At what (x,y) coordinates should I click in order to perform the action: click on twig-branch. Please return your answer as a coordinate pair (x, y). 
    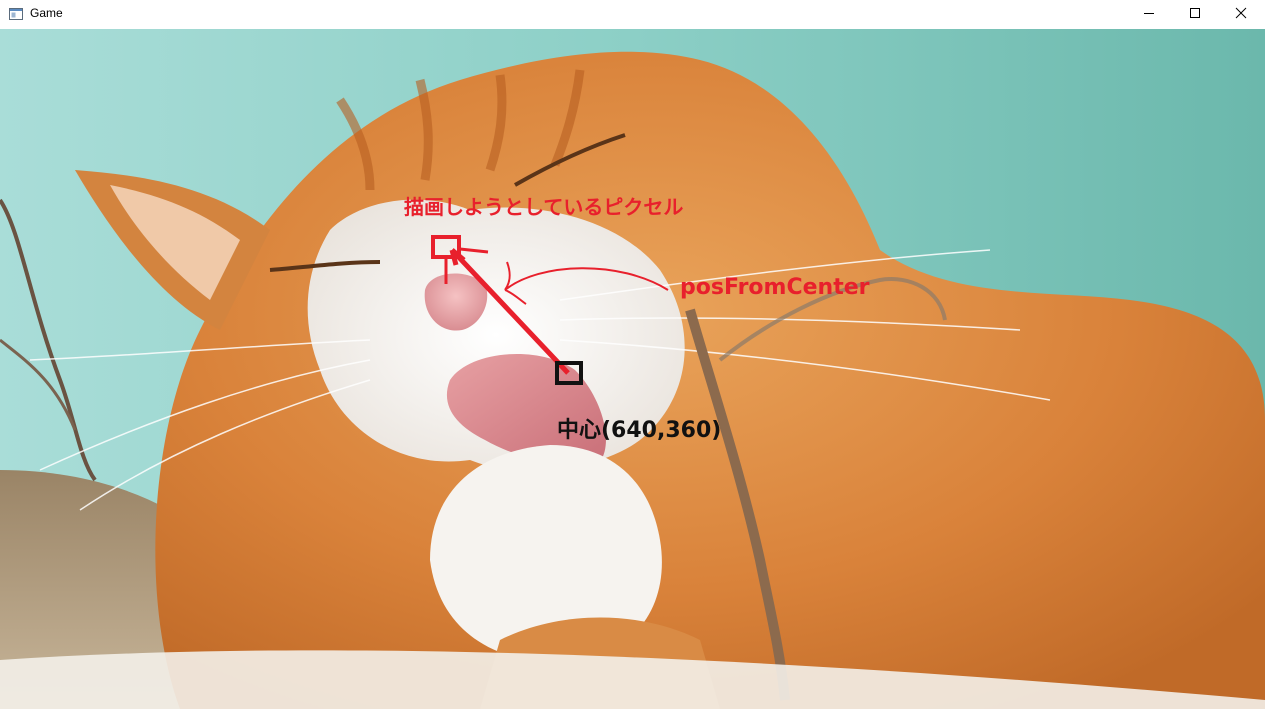
    Looking at the image, I should click on (832, 319).